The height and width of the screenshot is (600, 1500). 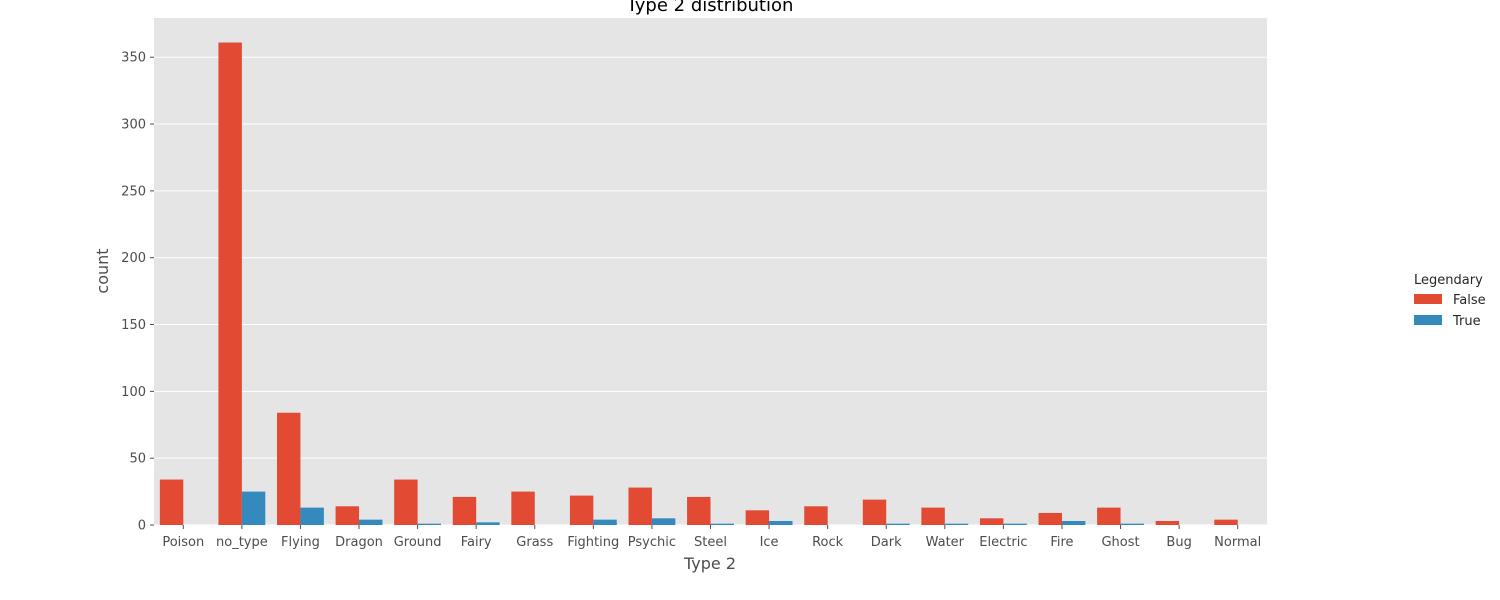 I want to click on bar-Water-true, so click(x=956, y=524).